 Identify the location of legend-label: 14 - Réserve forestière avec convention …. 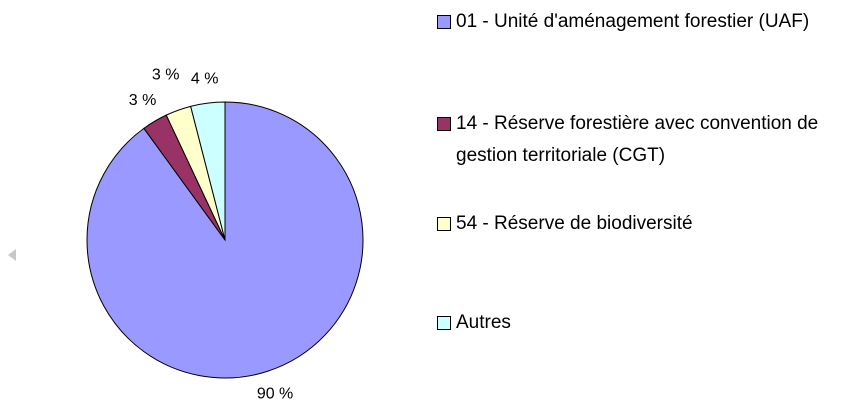
(637, 139).